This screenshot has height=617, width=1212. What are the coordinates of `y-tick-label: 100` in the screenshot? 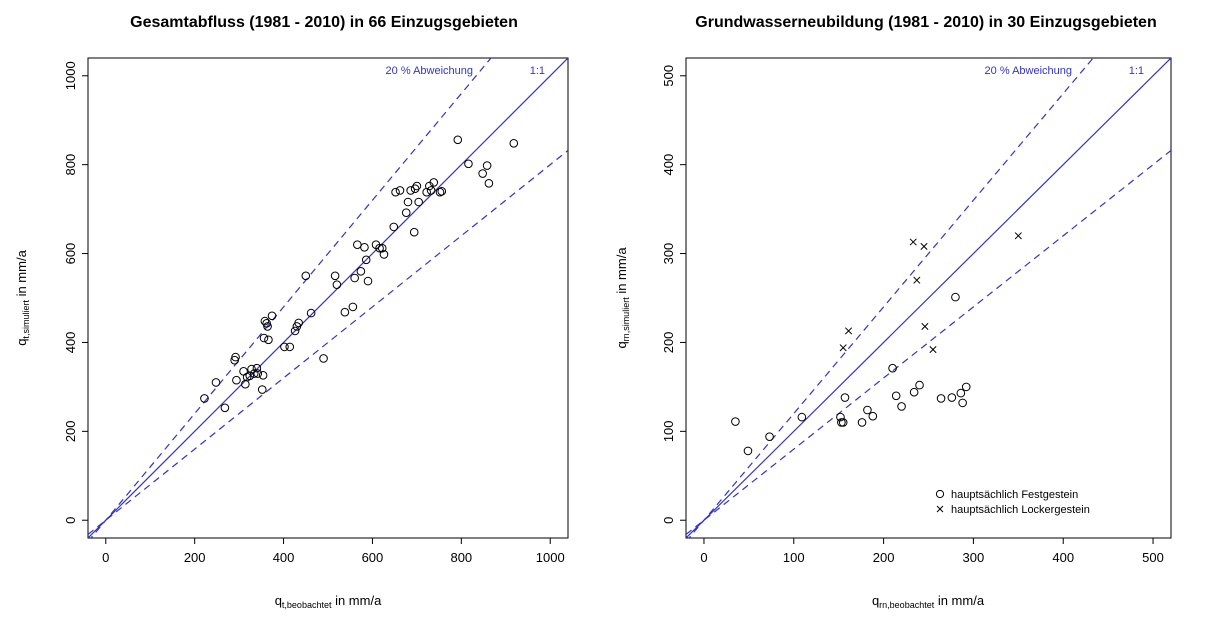 It's located at (668, 431).